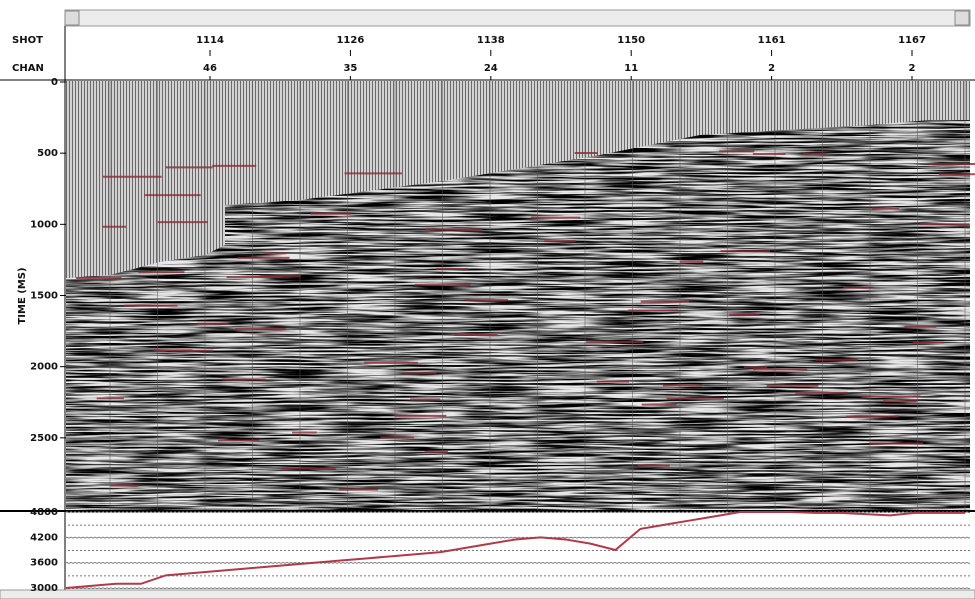 Image resolution: width=975 pixels, height=599 pixels. I want to click on scroll-right, so click(962, 18).